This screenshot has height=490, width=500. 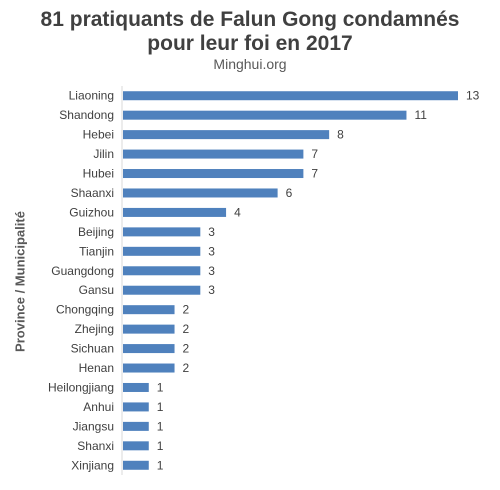 What do you see at coordinates (473, 96) in the screenshot?
I see `data-label: 13` at bounding box center [473, 96].